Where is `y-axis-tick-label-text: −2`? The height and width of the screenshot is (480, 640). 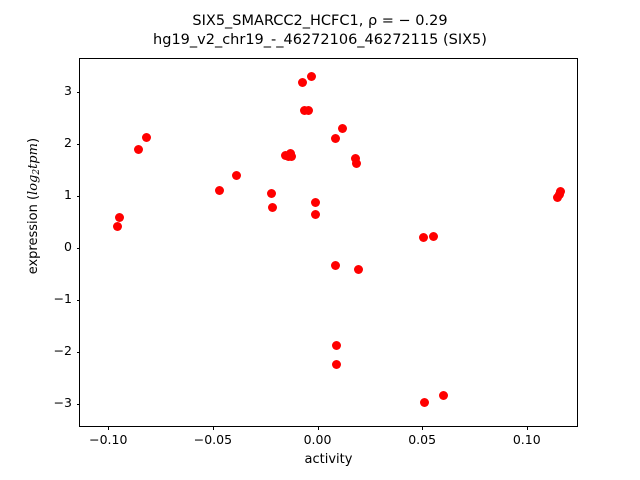 y-axis-tick-label-text: −2 is located at coordinates (62, 351).